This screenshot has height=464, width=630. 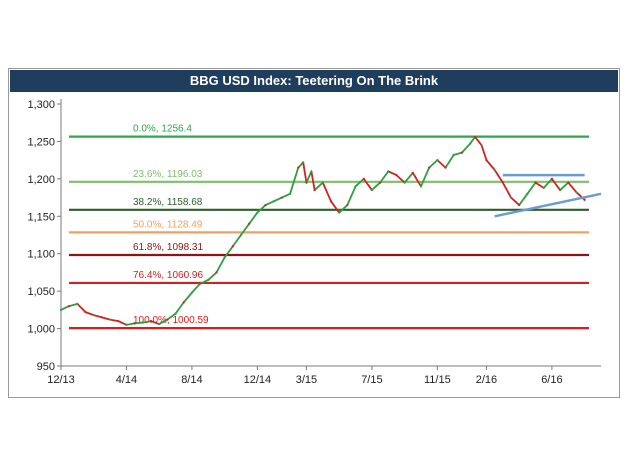 What do you see at coordinates (191, 380) in the screenshot?
I see `x-tick-label: 8/14` at bounding box center [191, 380].